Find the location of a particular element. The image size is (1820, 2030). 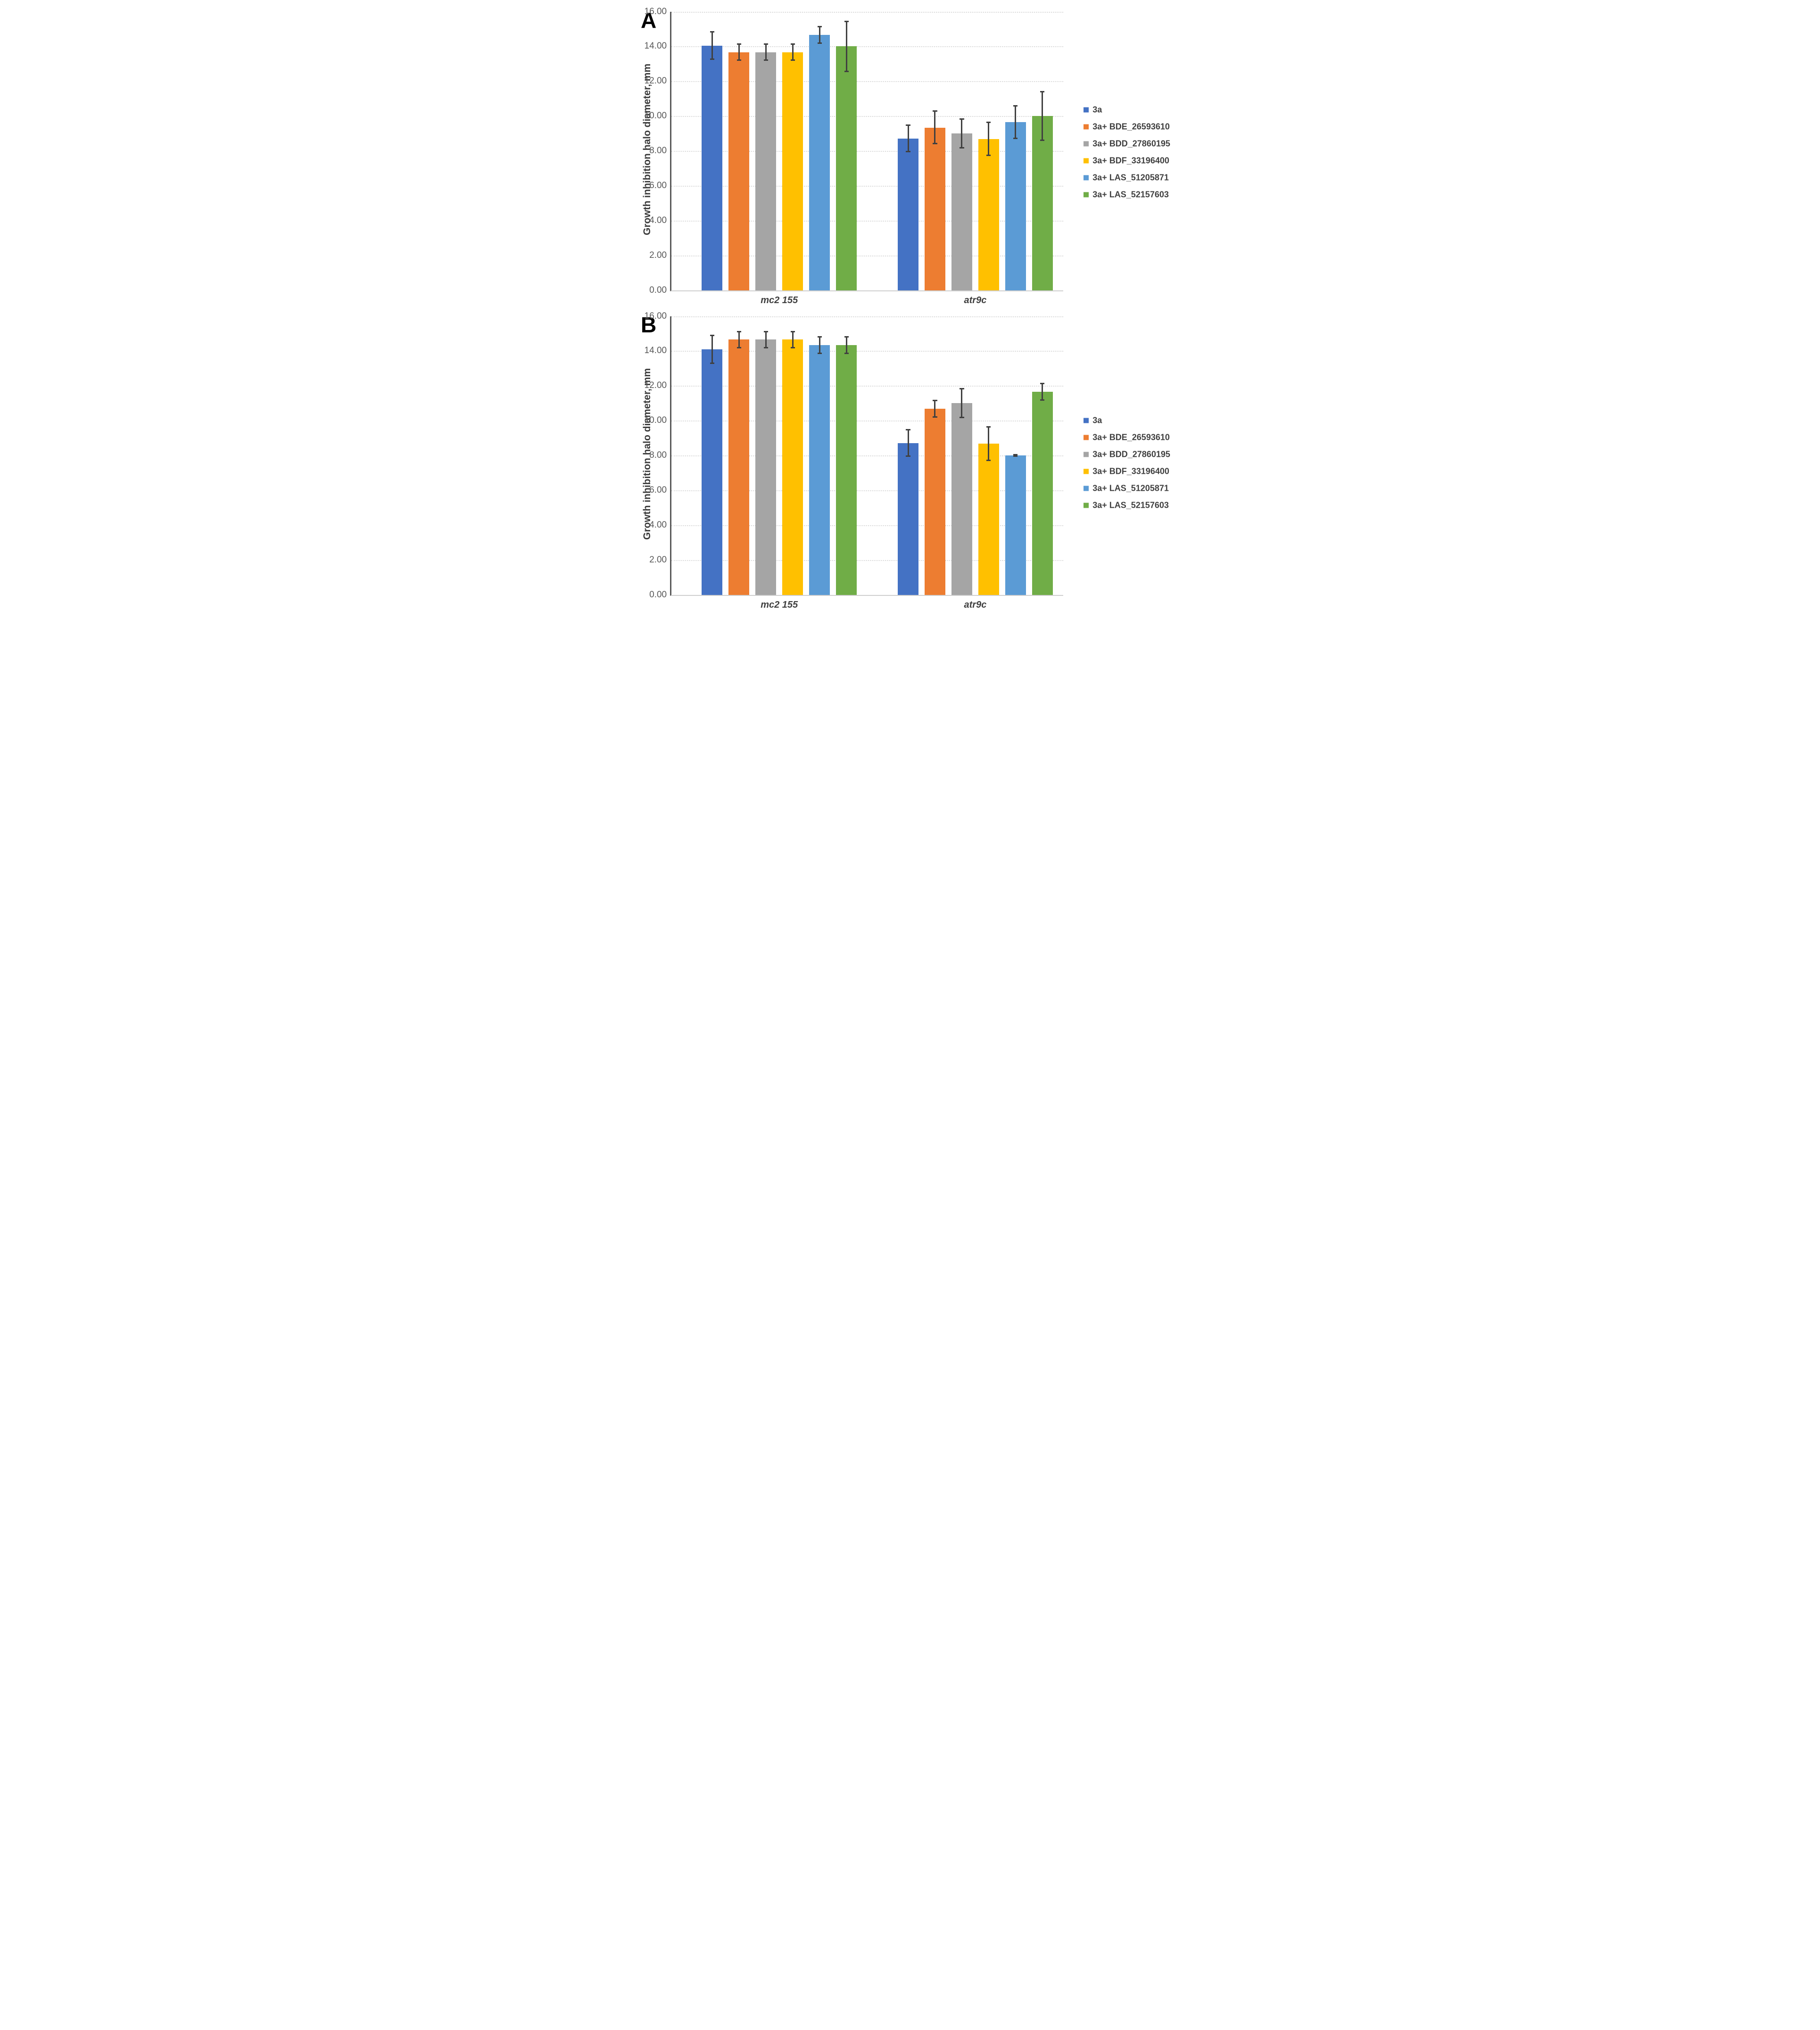

y-tick-label: 0.00 is located at coordinates (658, 594).